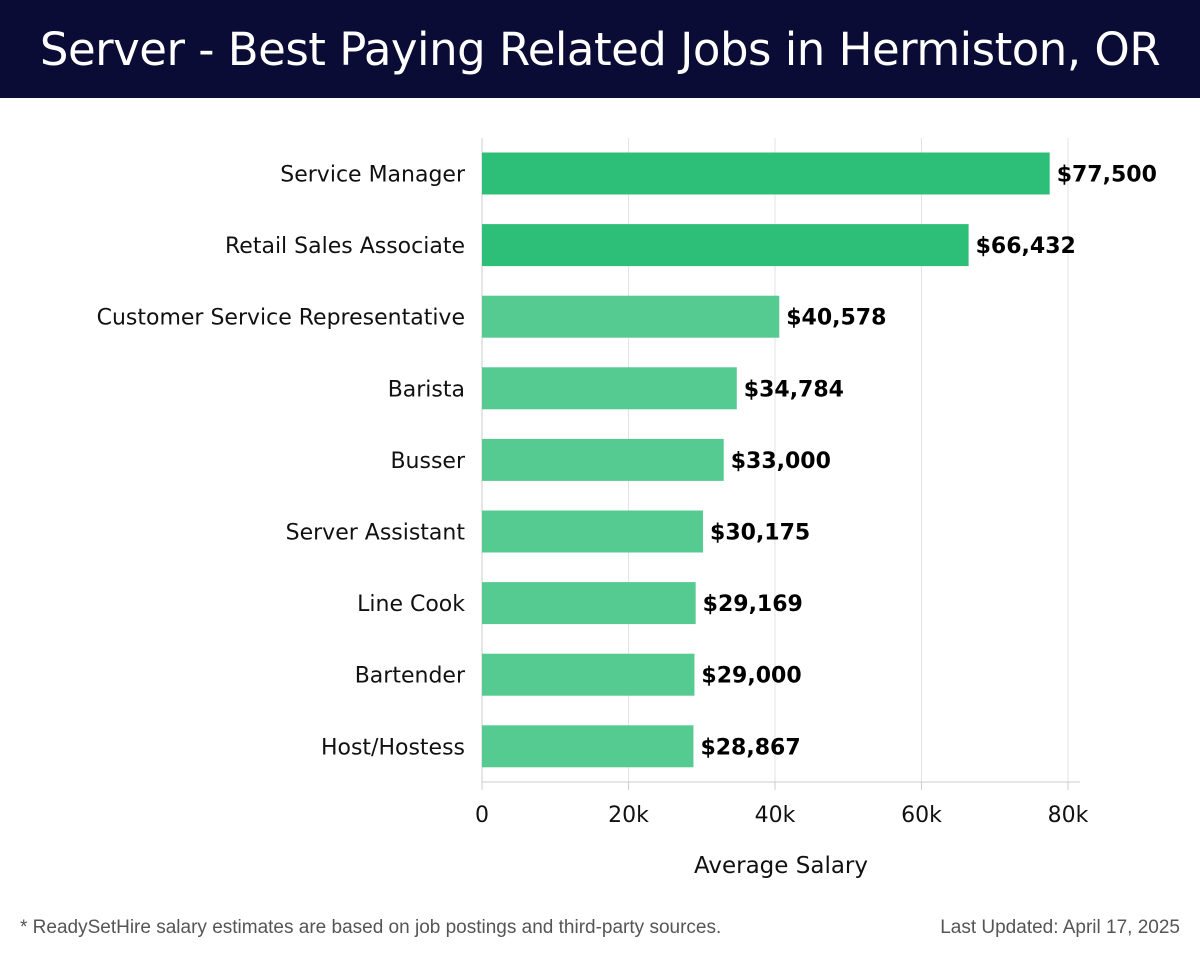 The image size is (1200, 958). What do you see at coordinates (482, 815) in the screenshot?
I see `x-tick-label: 0` at bounding box center [482, 815].